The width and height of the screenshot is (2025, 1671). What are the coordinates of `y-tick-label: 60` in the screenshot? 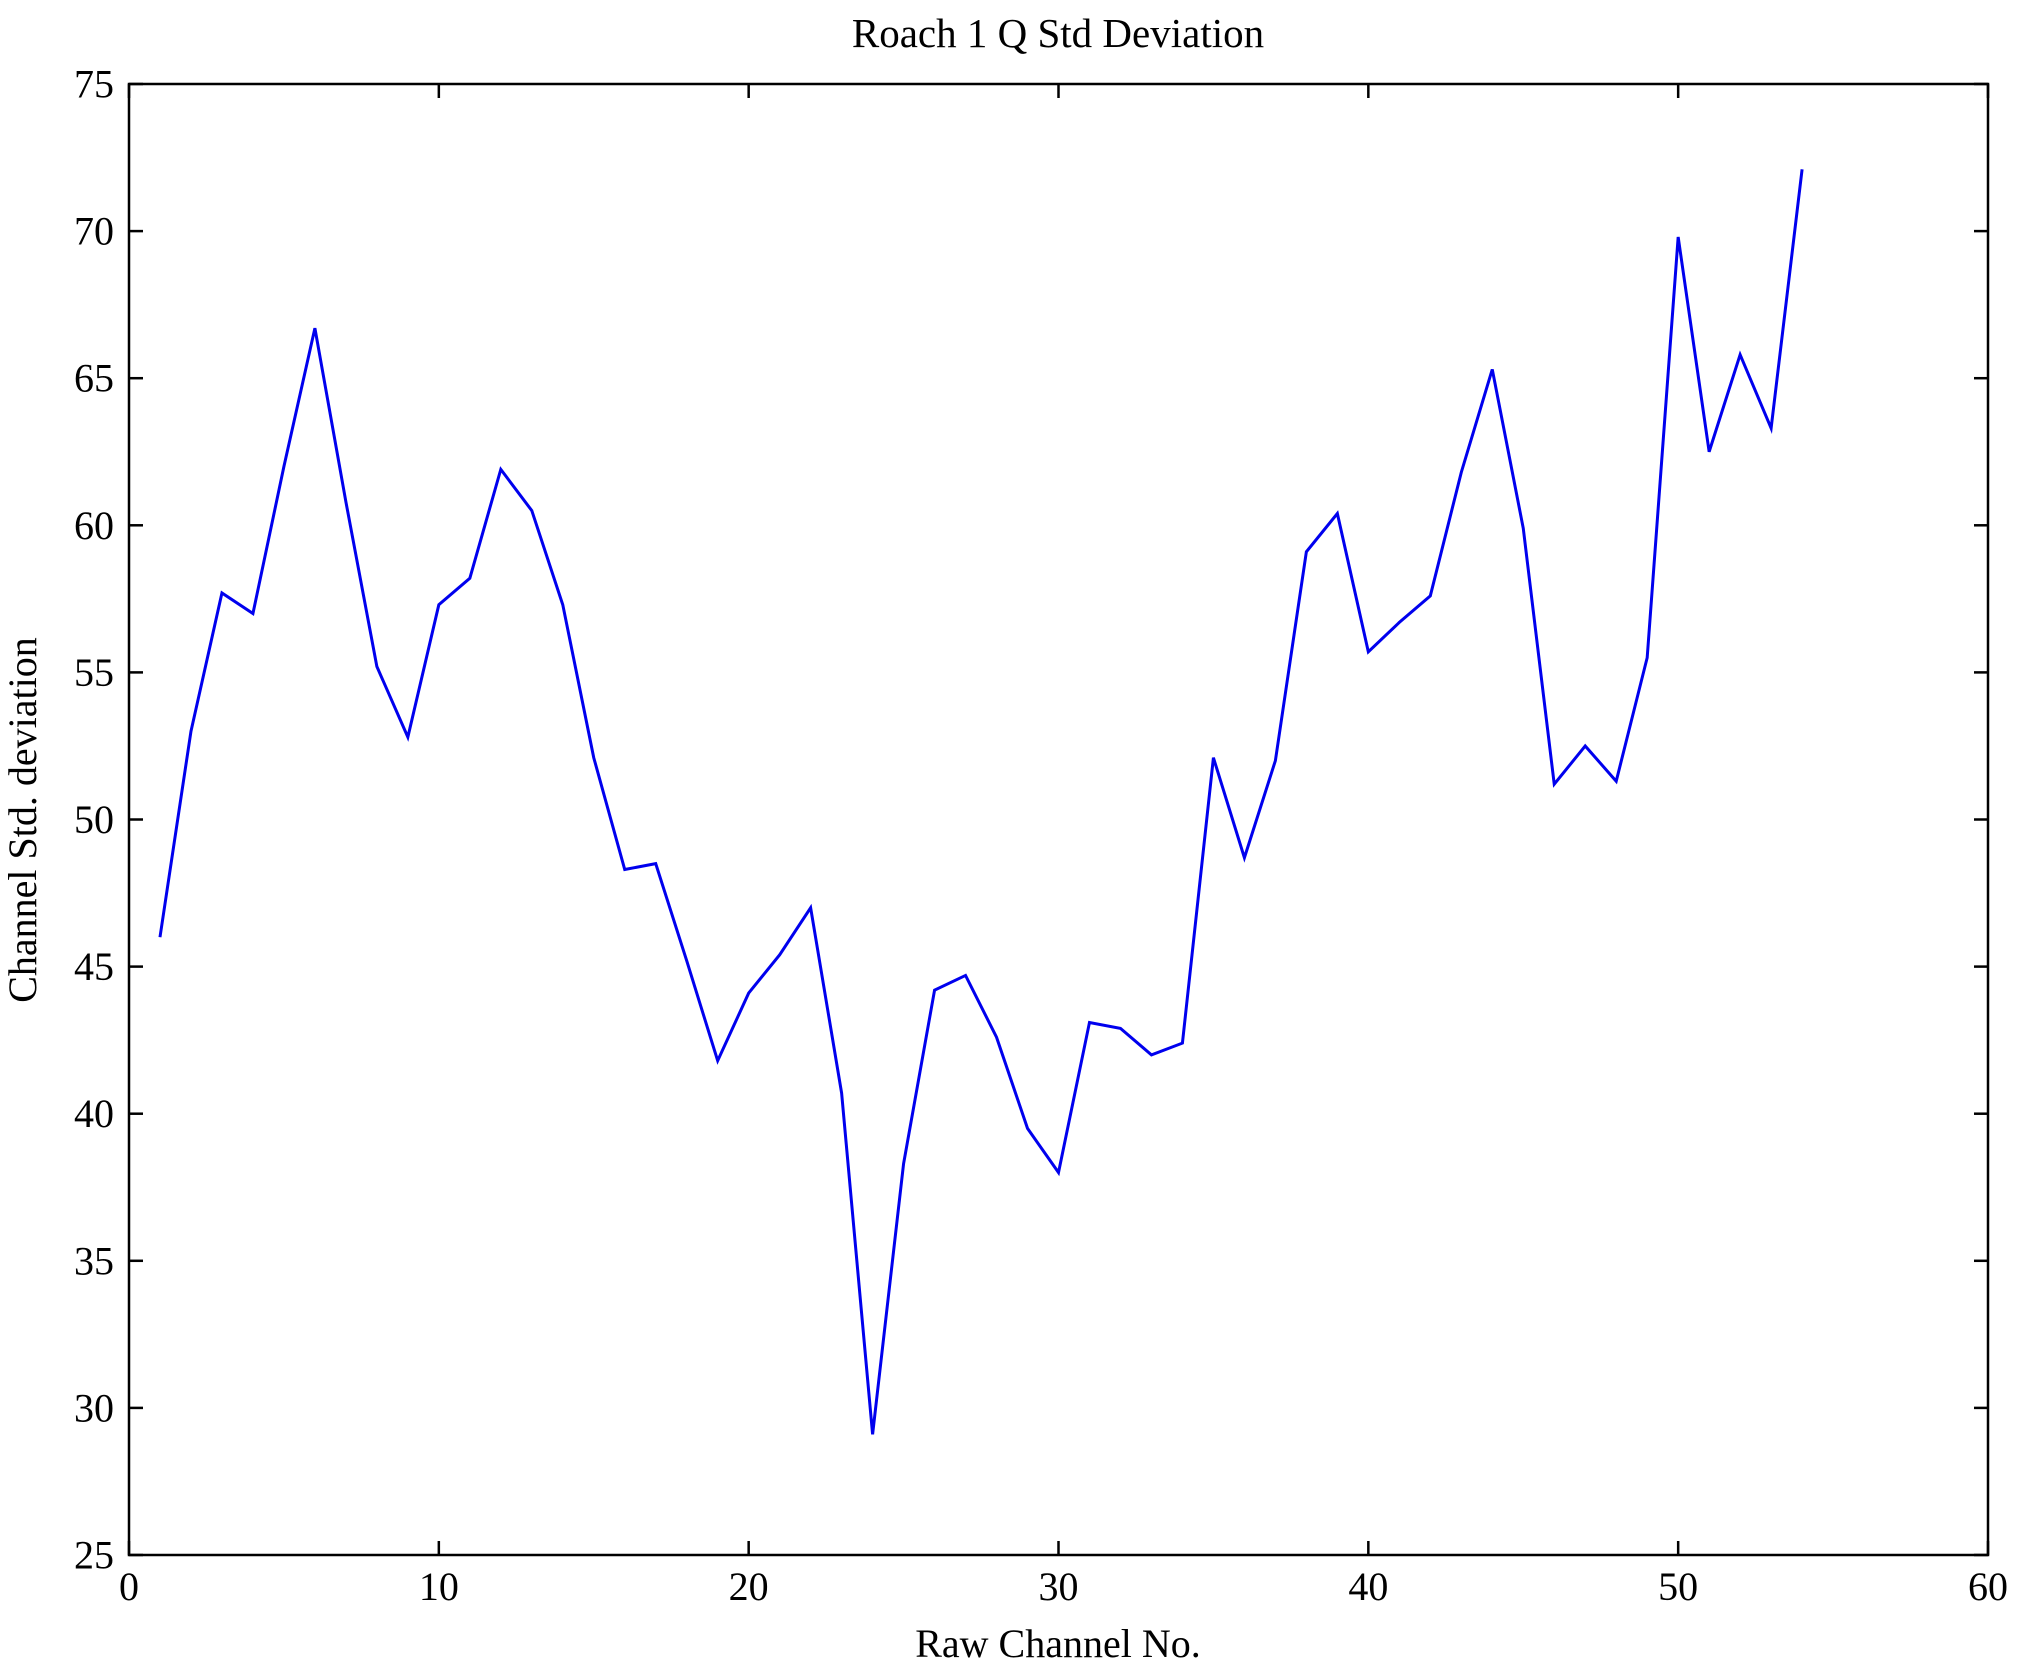 It's located at (94, 525).